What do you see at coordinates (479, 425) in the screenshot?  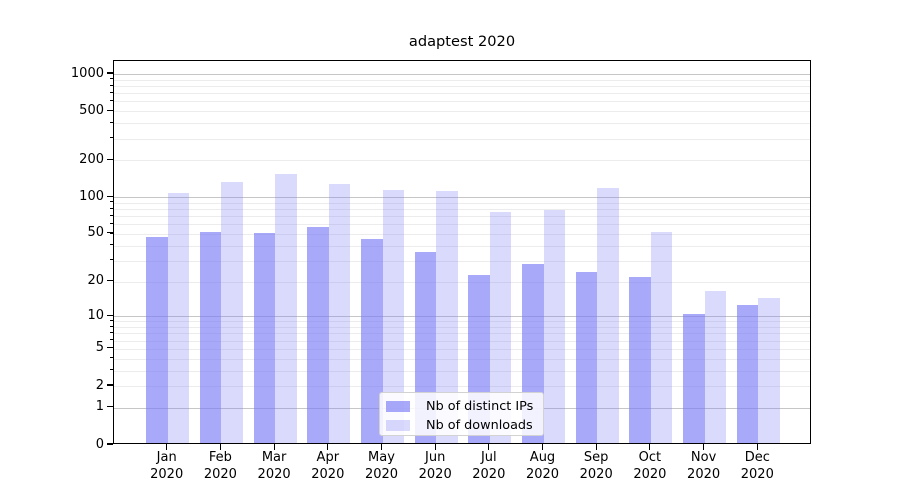 I see `legend-label-downloads: Nb of downloads` at bounding box center [479, 425].